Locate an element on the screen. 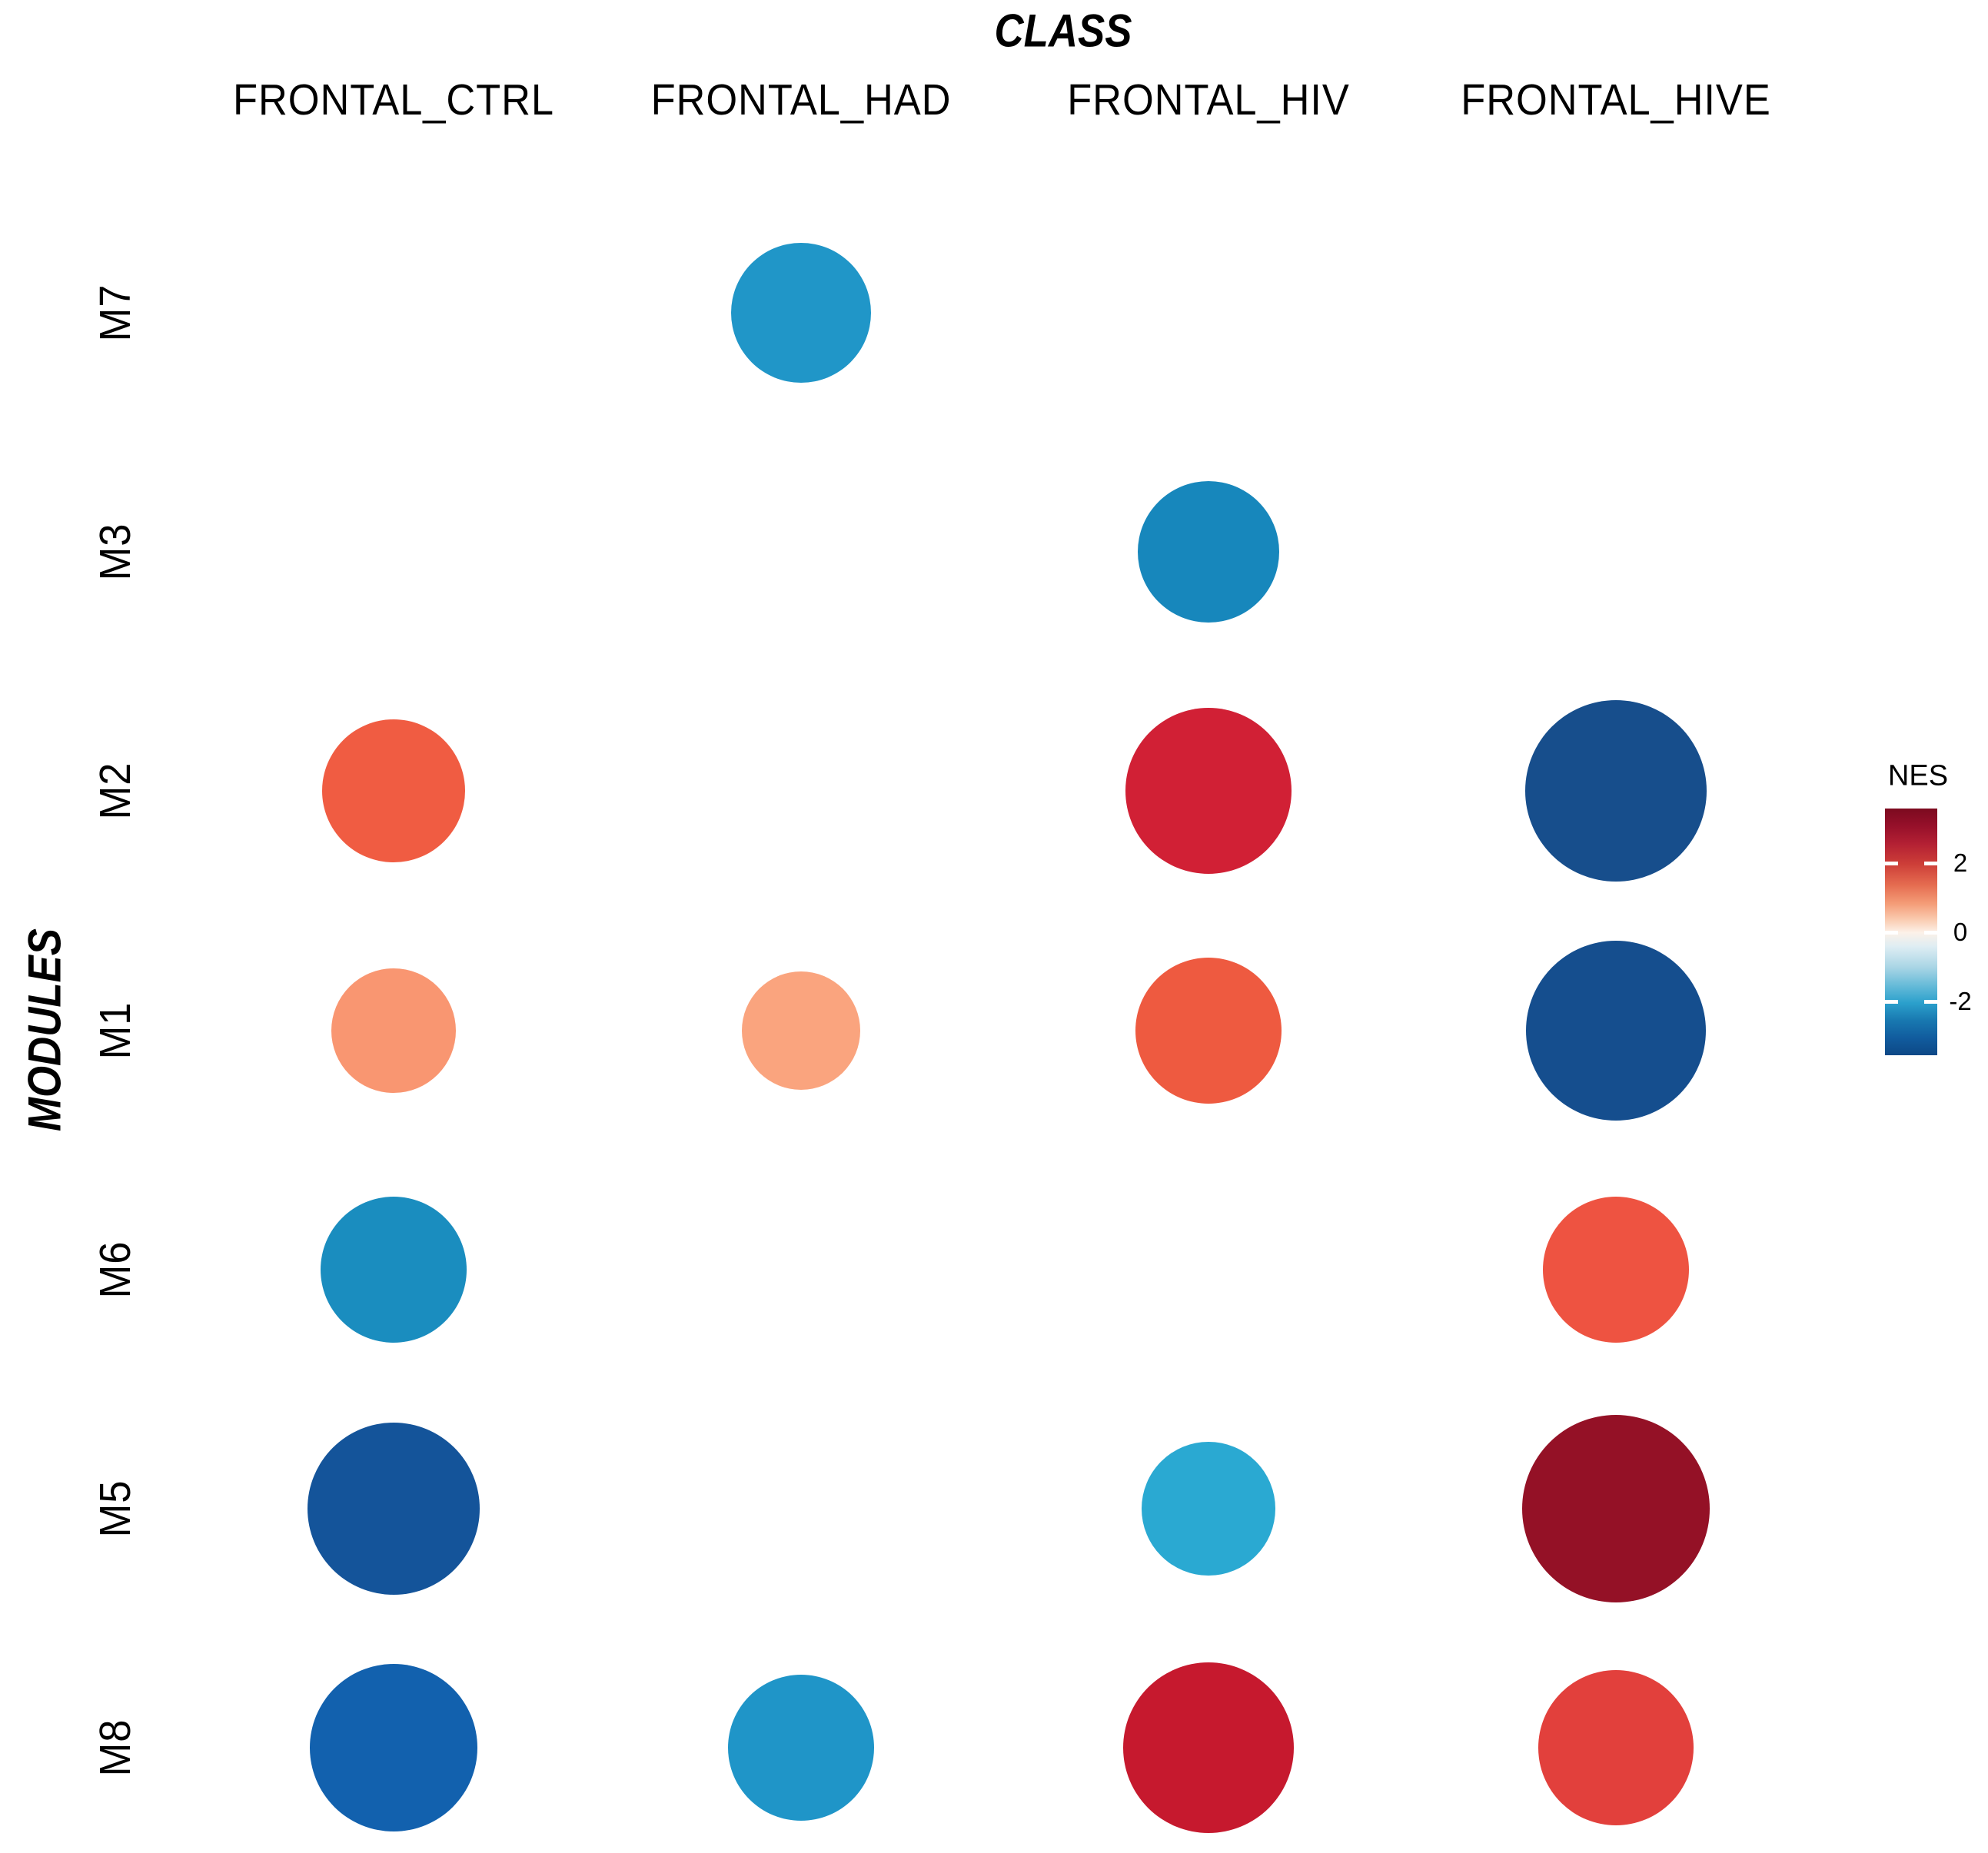  bubble-M1-FRONTAL_CTRL is located at coordinates (393, 1030).